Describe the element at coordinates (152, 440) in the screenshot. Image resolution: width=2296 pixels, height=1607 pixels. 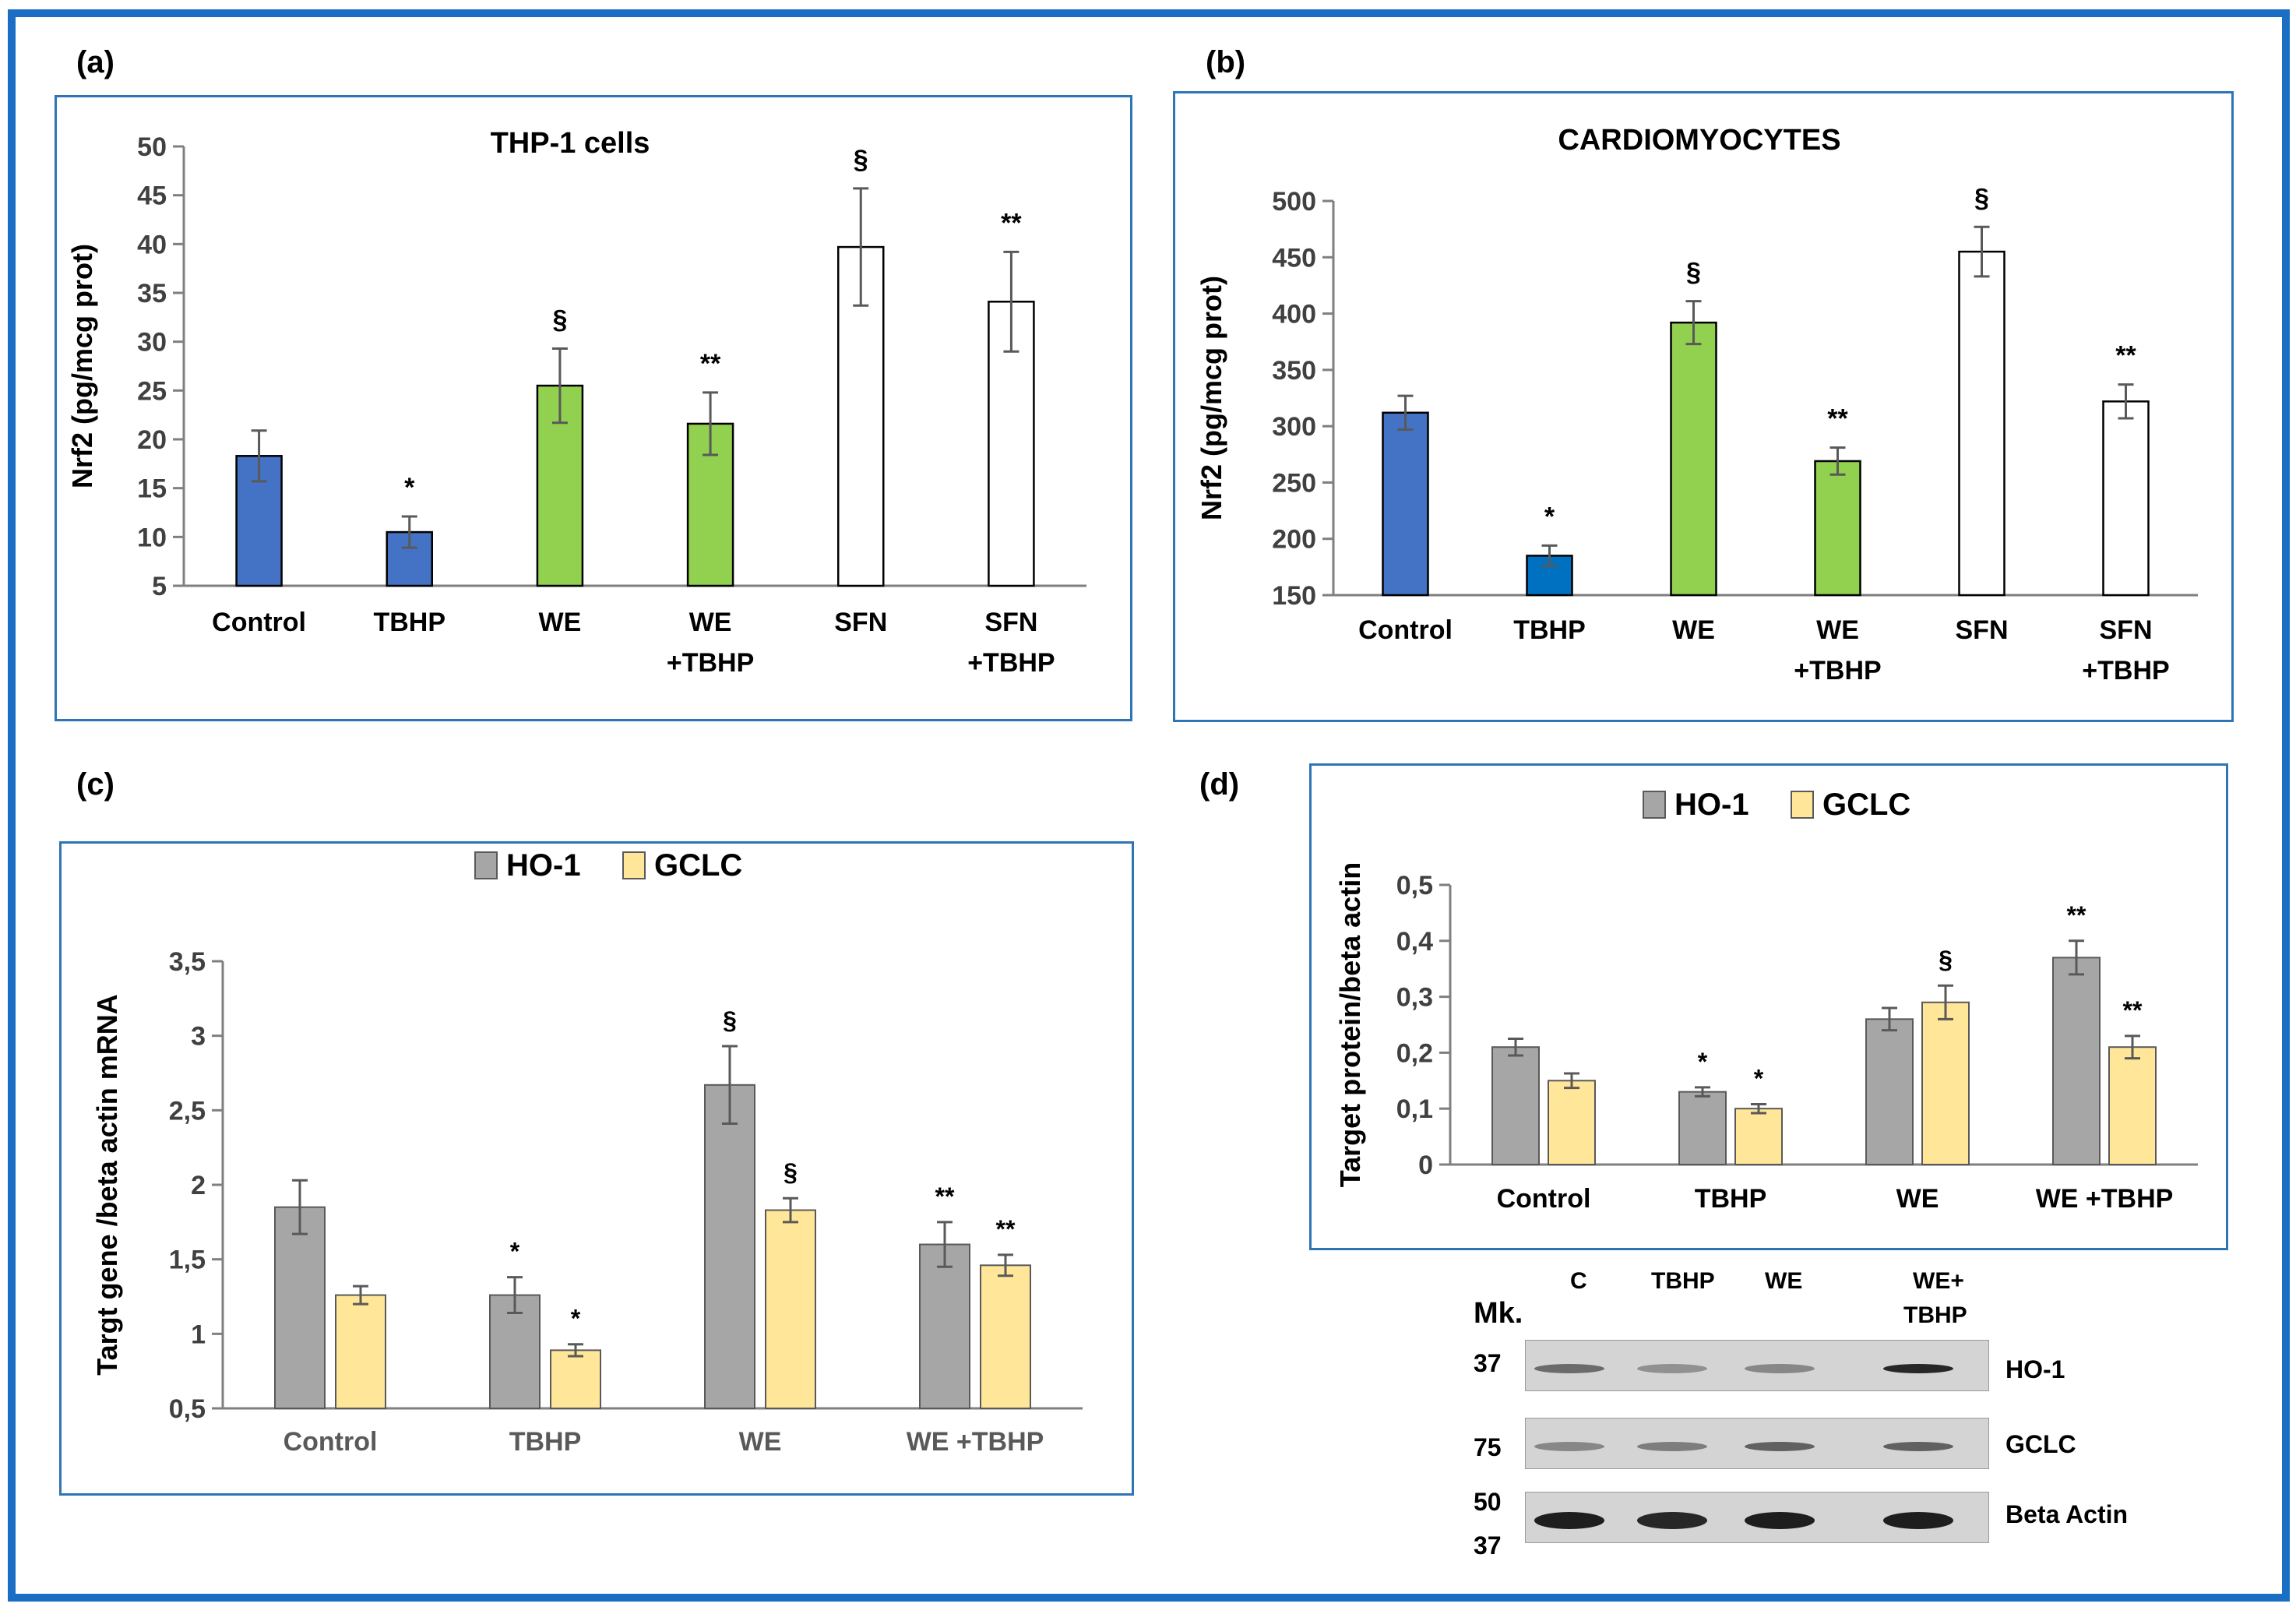
I see `y-tick-label-a: 20` at that location.